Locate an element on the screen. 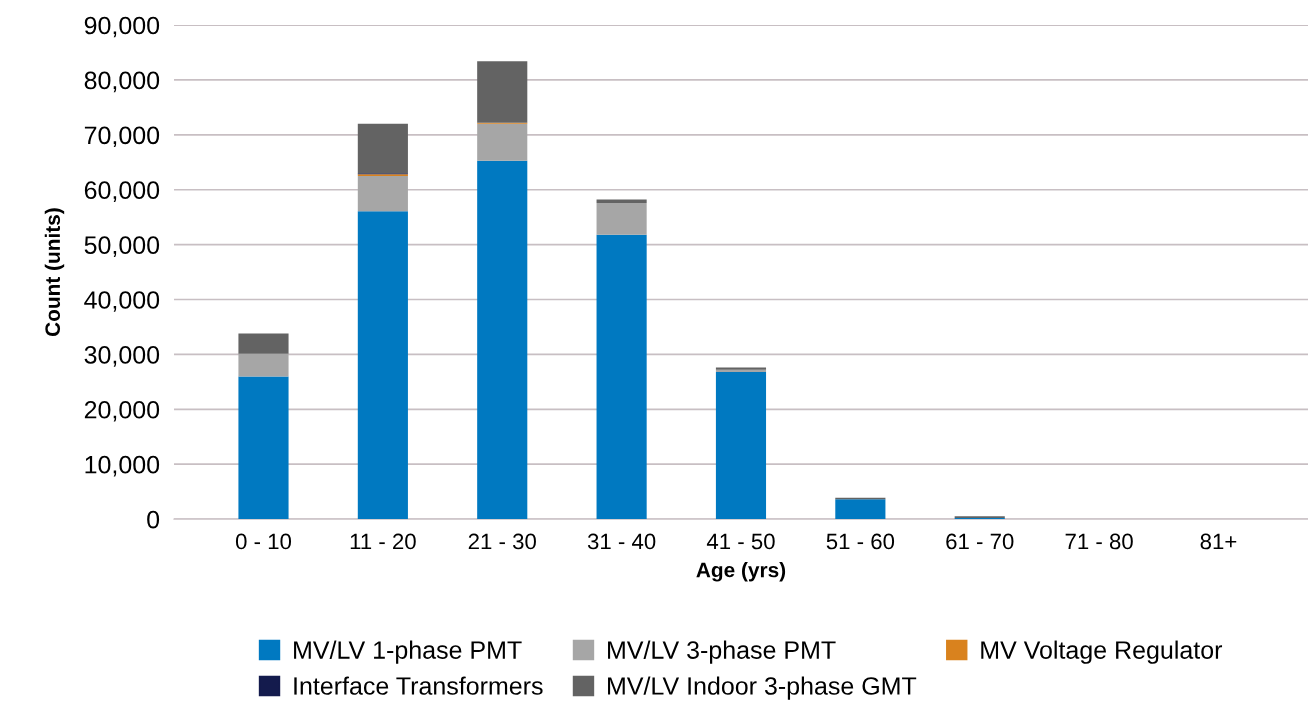 The width and height of the screenshot is (1308, 716). legend-label: Interface Transformers is located at coordinates (418, 685).